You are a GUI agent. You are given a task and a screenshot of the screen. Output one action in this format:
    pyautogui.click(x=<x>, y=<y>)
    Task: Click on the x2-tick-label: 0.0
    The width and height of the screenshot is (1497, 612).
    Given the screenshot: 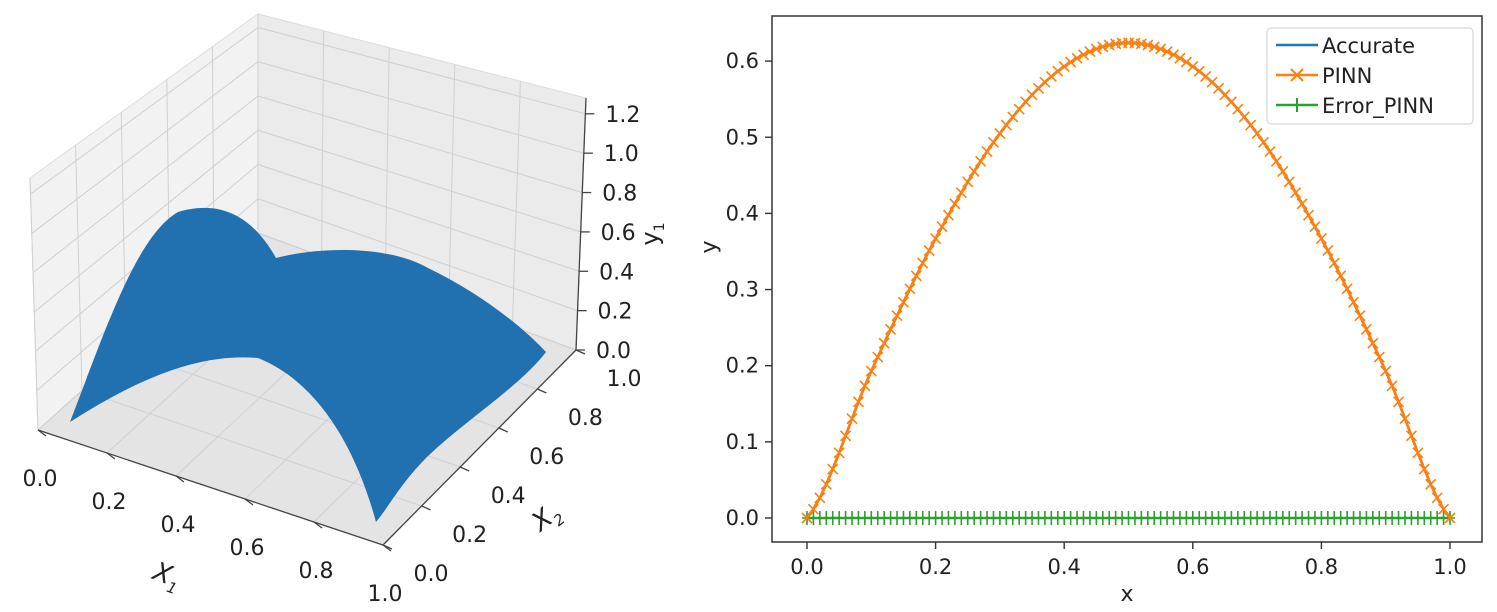 What is the action you would take?
    pyautogui.click(x=431, y=574)
    